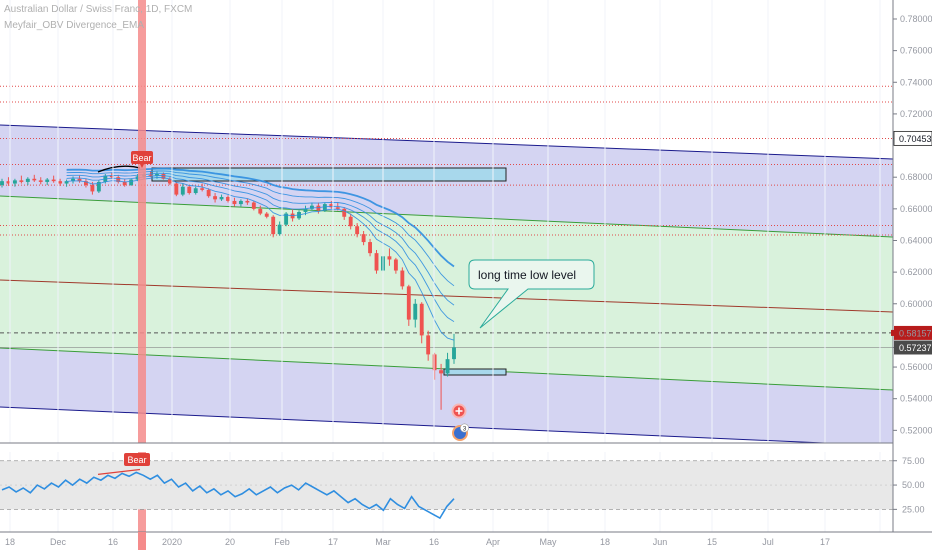  Describe the element at coordinates (915, 348) in the screenshot. I see `price-tag-label: 0.57237` at that location.